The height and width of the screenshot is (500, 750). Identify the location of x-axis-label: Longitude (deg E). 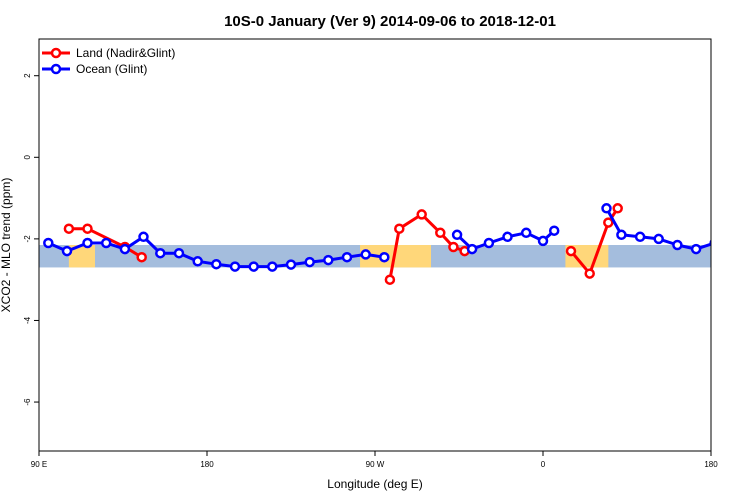
(374, 484).